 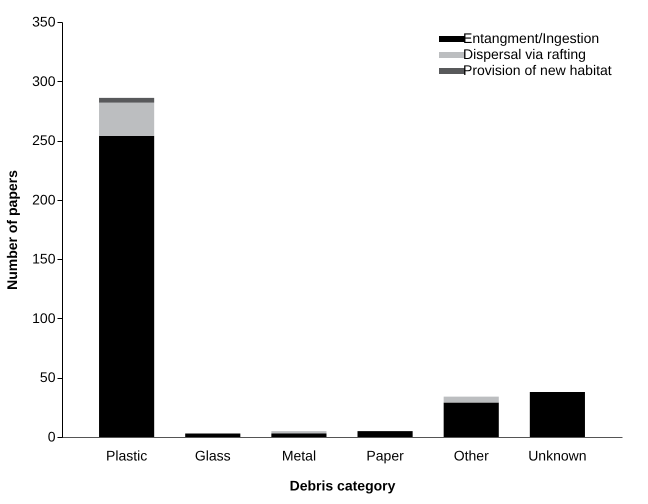 I want to click on x-tick-label: Other, so click(x=472, y=456).